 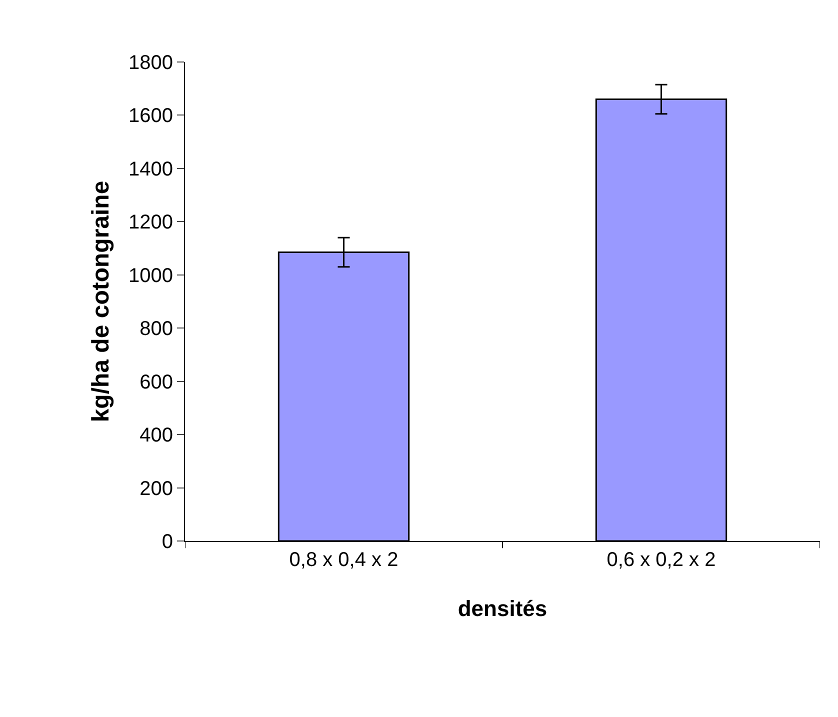 What do you see at coordinates (150, 223) in the screenshot?
I see `y-tick-label: 1200` at bounding box center [150, 223].